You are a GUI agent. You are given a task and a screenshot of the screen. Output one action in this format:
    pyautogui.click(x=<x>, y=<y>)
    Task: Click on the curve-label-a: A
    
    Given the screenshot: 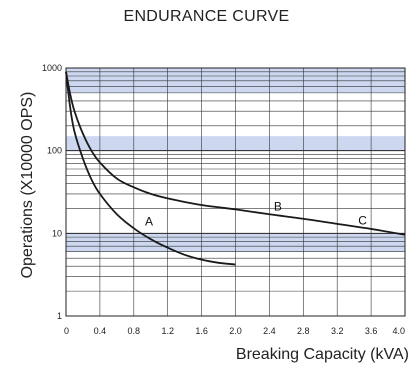 What is the action you would take?
    pyautogui.click(x=149, y=221)
    